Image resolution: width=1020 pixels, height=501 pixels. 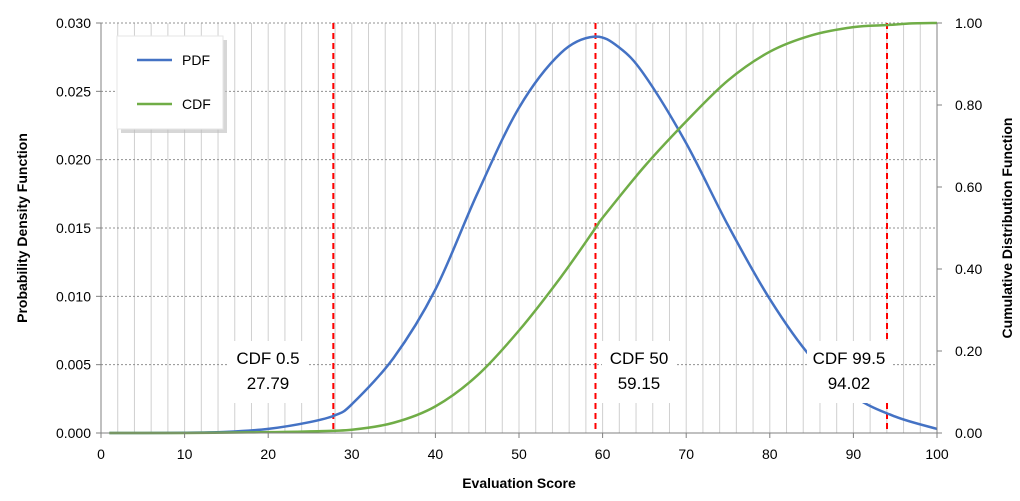 I want to click on y2-tick-label: 0.80, so click(x=968, y=105).